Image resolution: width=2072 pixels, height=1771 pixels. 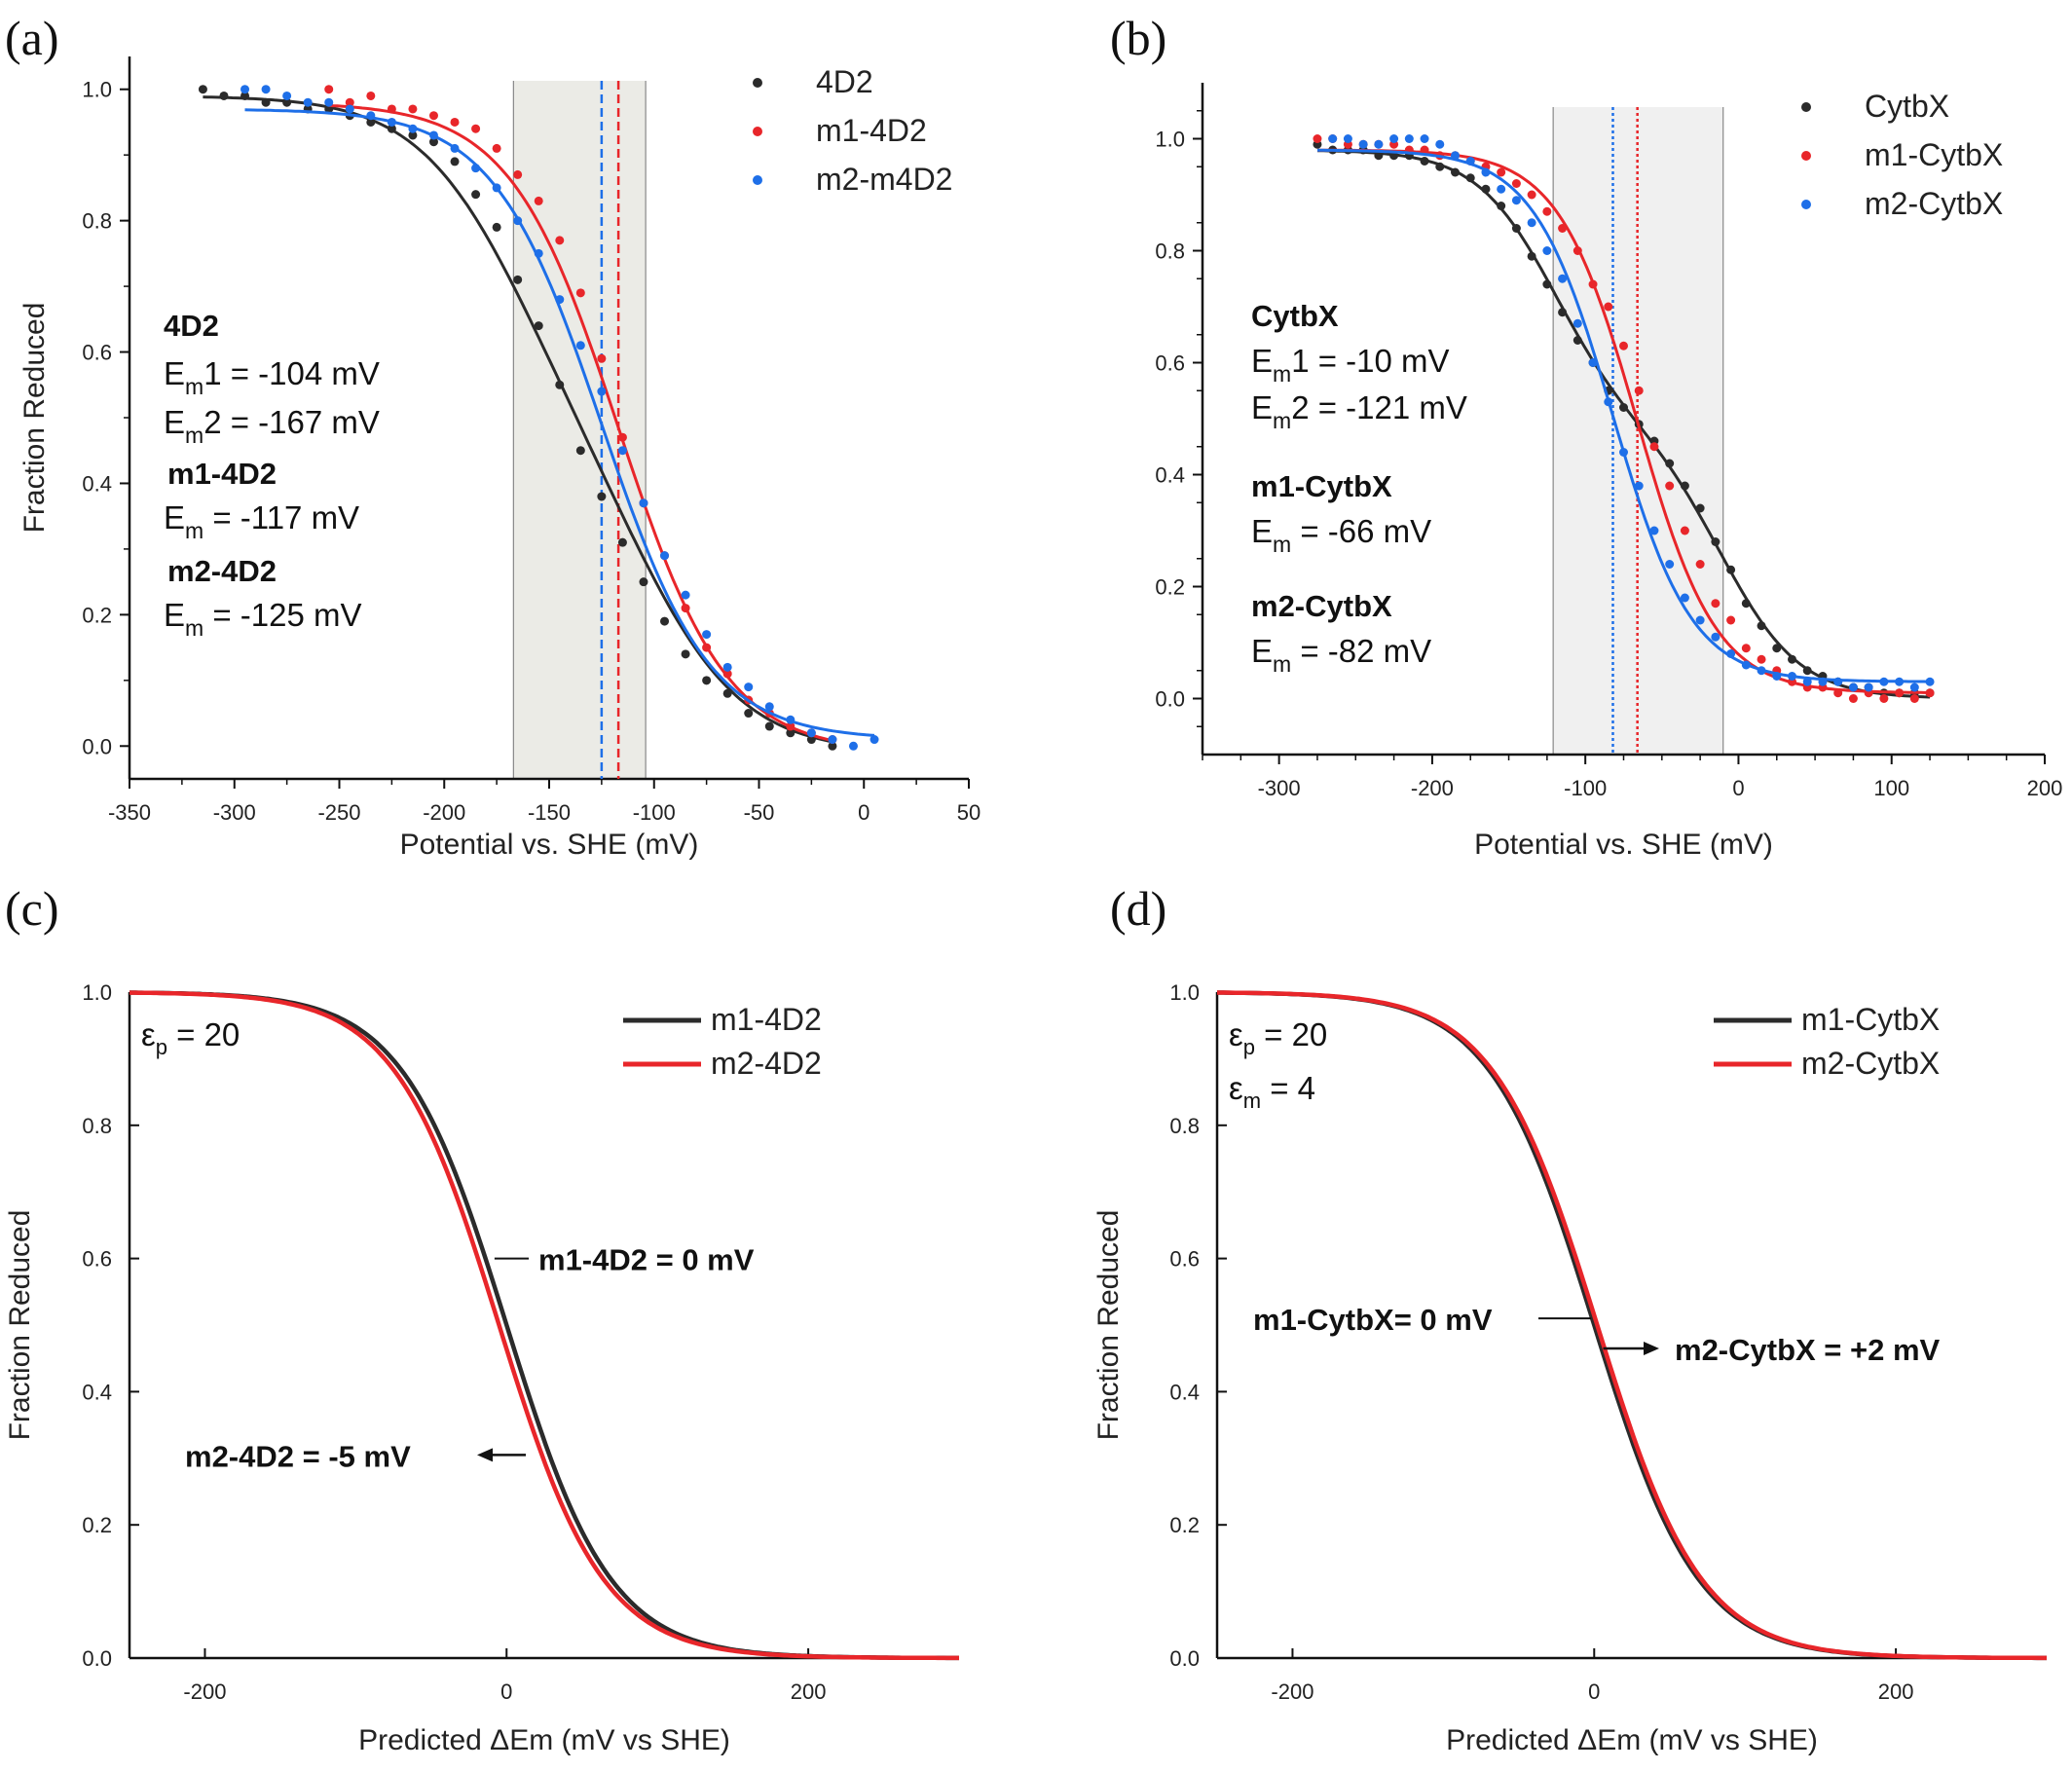 I want to click on epsilon-label: εm = 4, so click(x=1272, y=1091).